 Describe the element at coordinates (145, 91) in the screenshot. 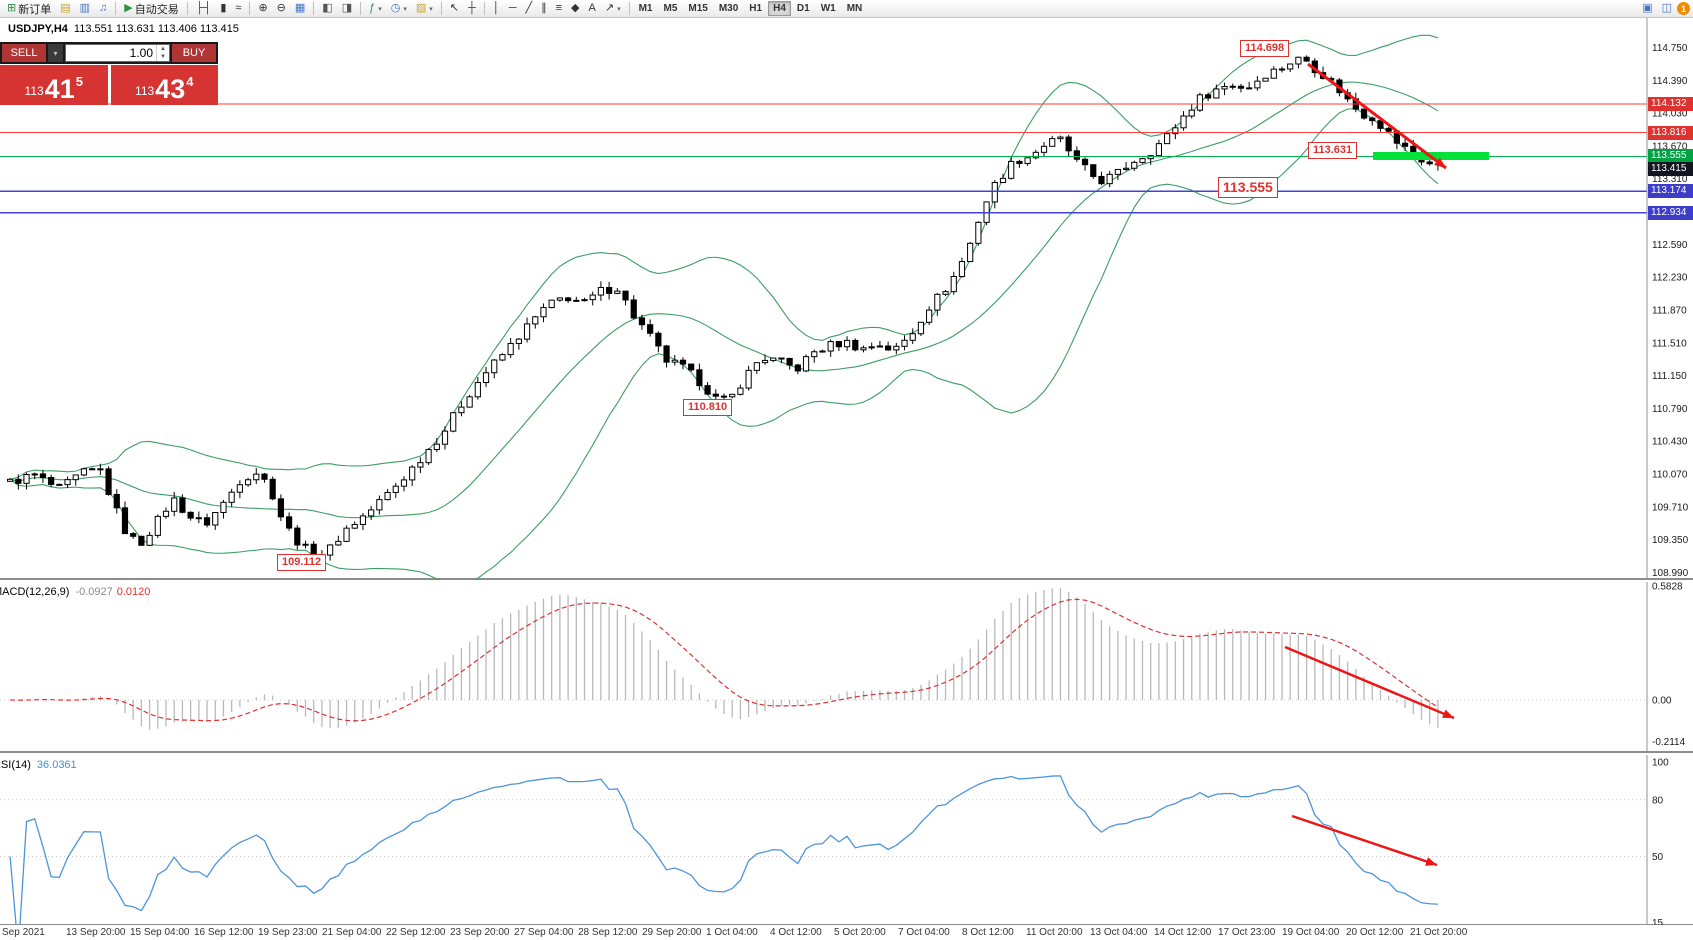

I see `ask-prefix: 113` at that location.